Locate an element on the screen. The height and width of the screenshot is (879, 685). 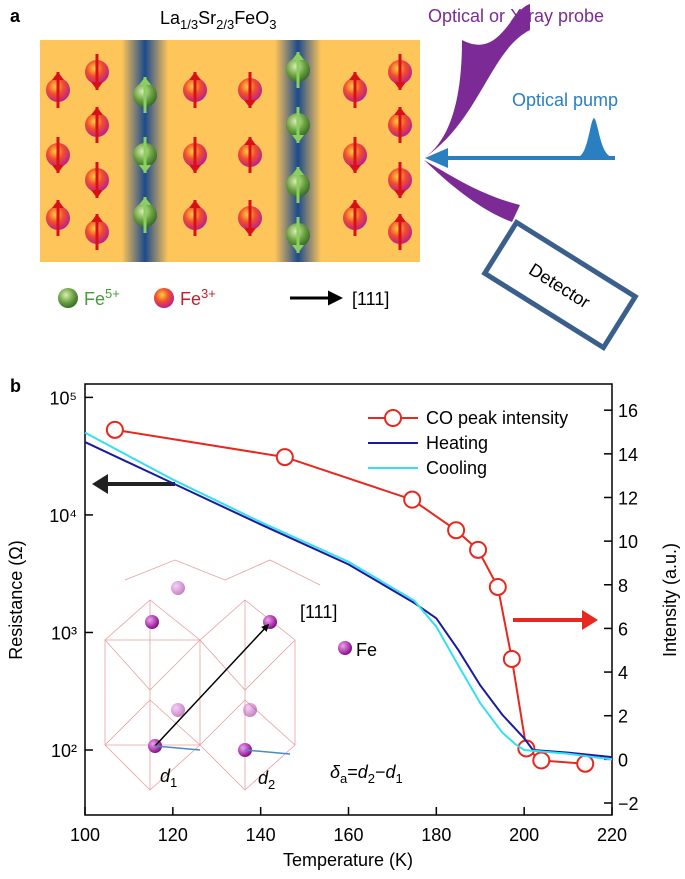
y-tick-label: 10⁵ is located at coordinates (63, 398).